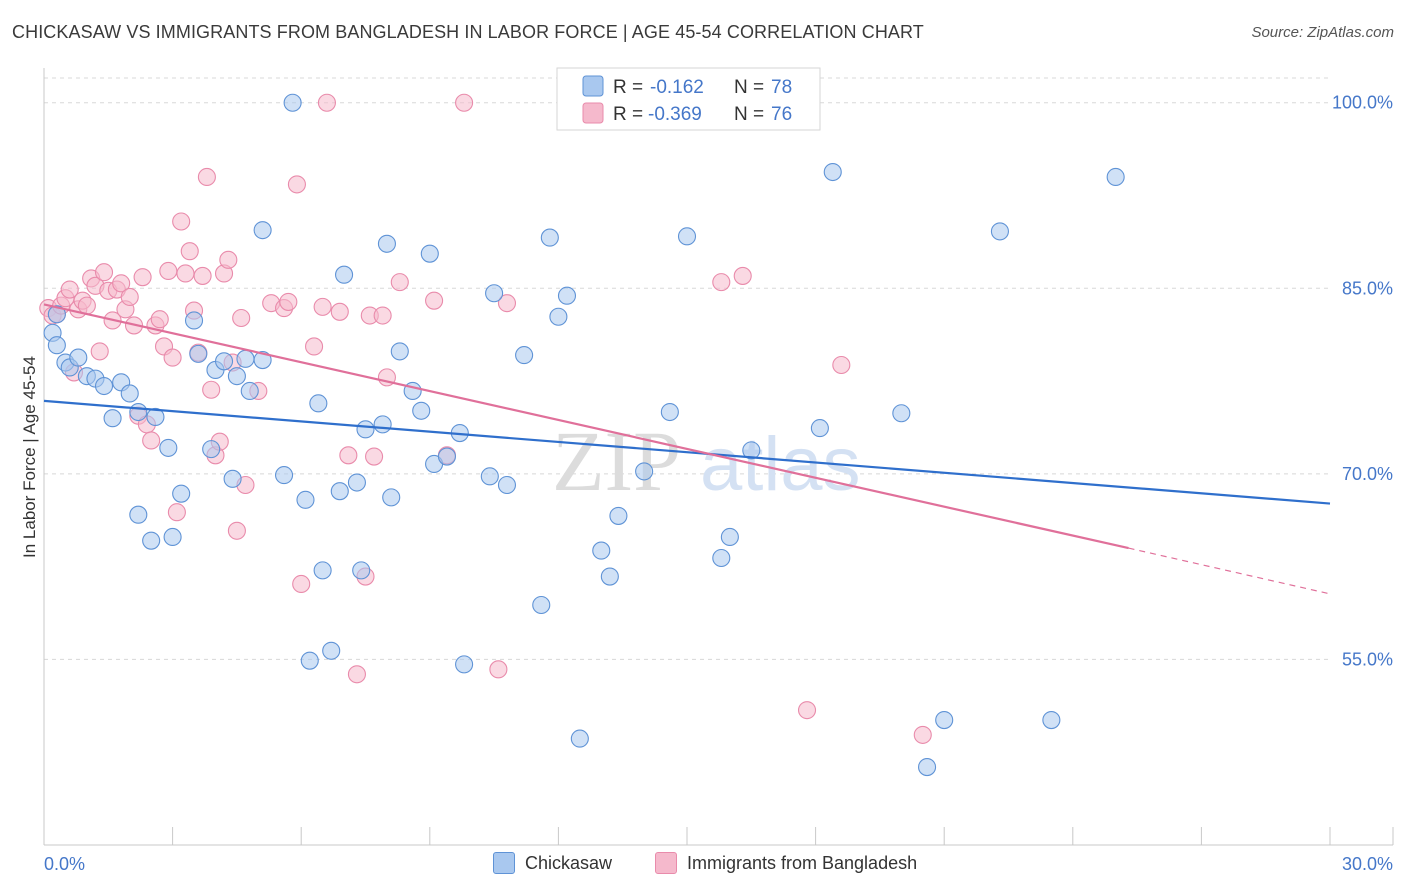 The width and height of the screenshot is (1406, 892). What do you see at coordinates (1322, 32) in the screenshot?
I see `source-credit: Source: ZipAtlas.com` at bounding box center [1322, 32].